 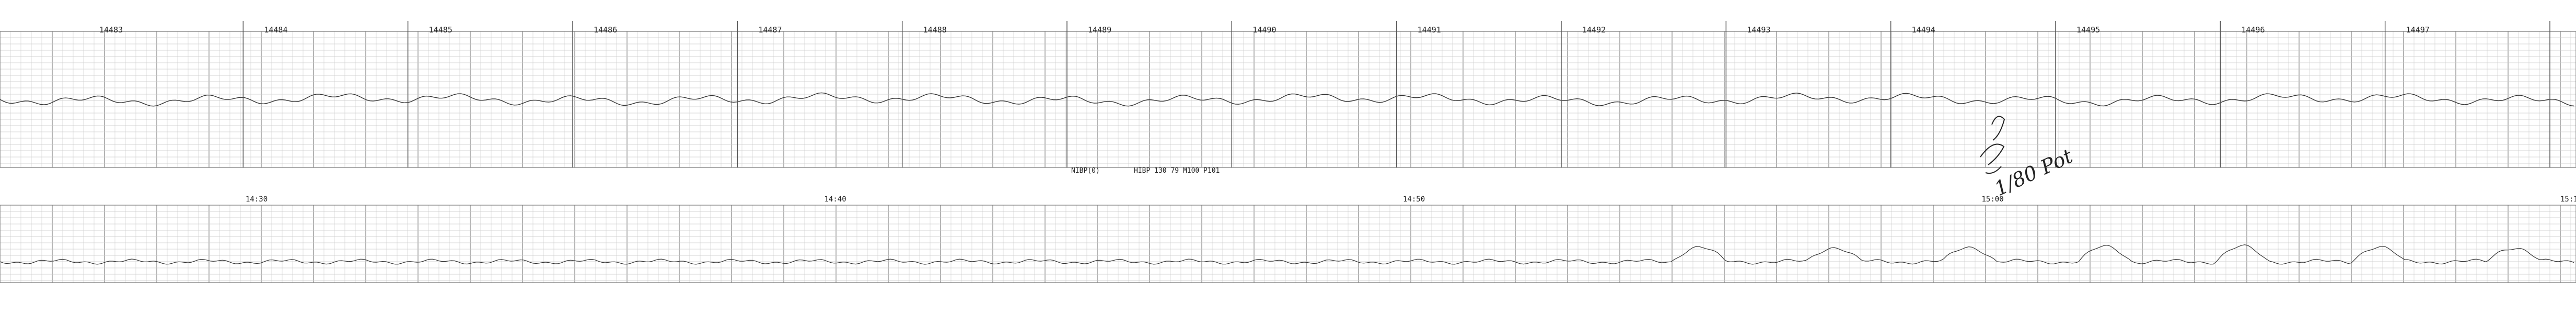 I want to click on page-number: 14491, so click(x=1429, y=30).